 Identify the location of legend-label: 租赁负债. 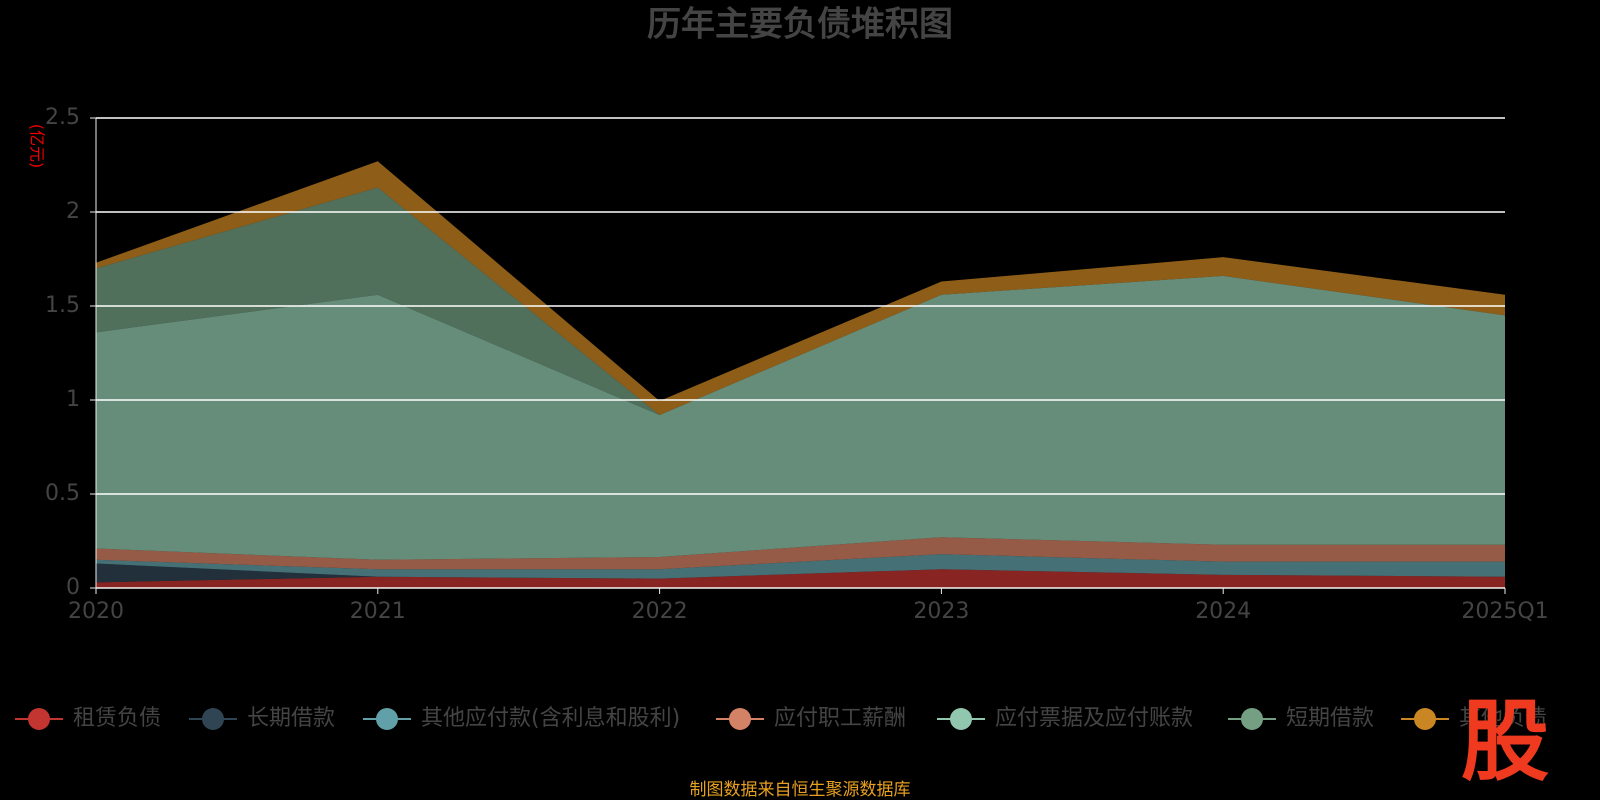
(117, 718).